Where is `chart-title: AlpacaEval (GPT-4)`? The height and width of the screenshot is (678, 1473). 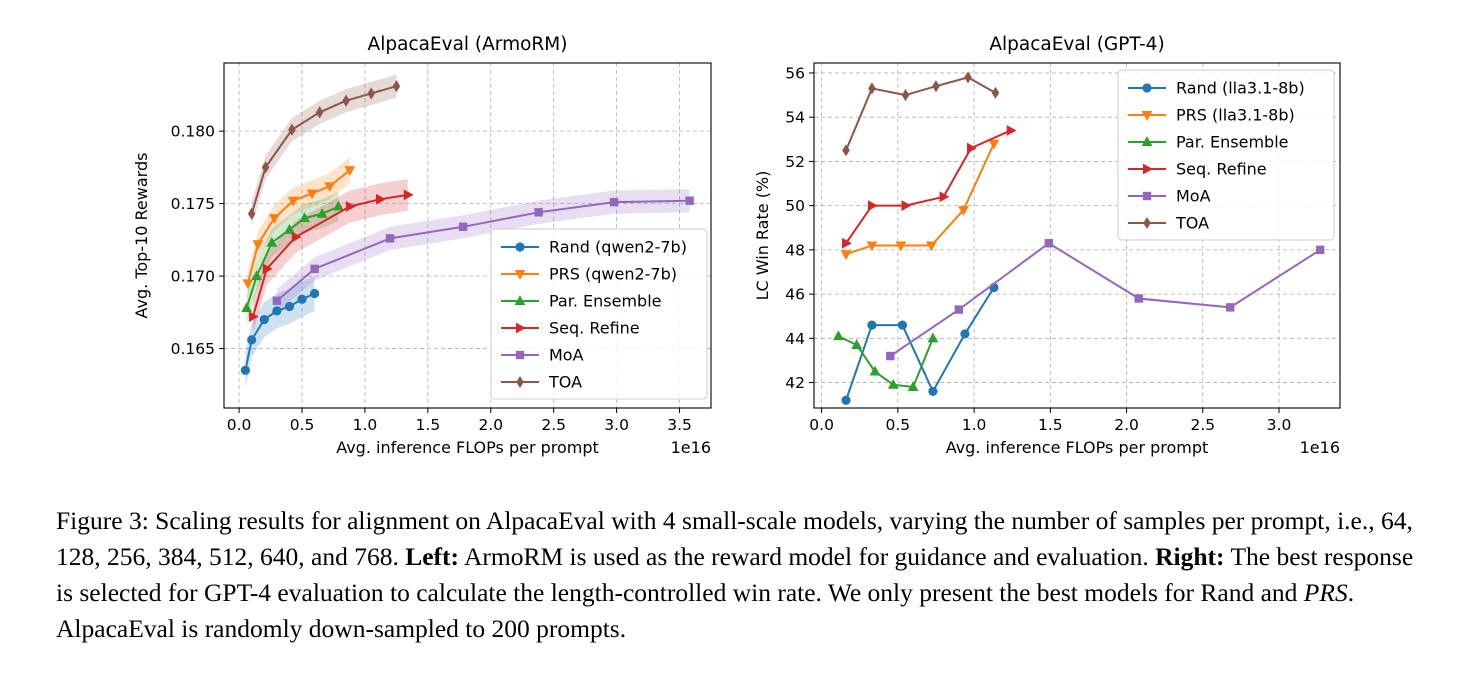 chart-title: AlpacaEval (GPT-4) is located at coordinates (1076, 44).